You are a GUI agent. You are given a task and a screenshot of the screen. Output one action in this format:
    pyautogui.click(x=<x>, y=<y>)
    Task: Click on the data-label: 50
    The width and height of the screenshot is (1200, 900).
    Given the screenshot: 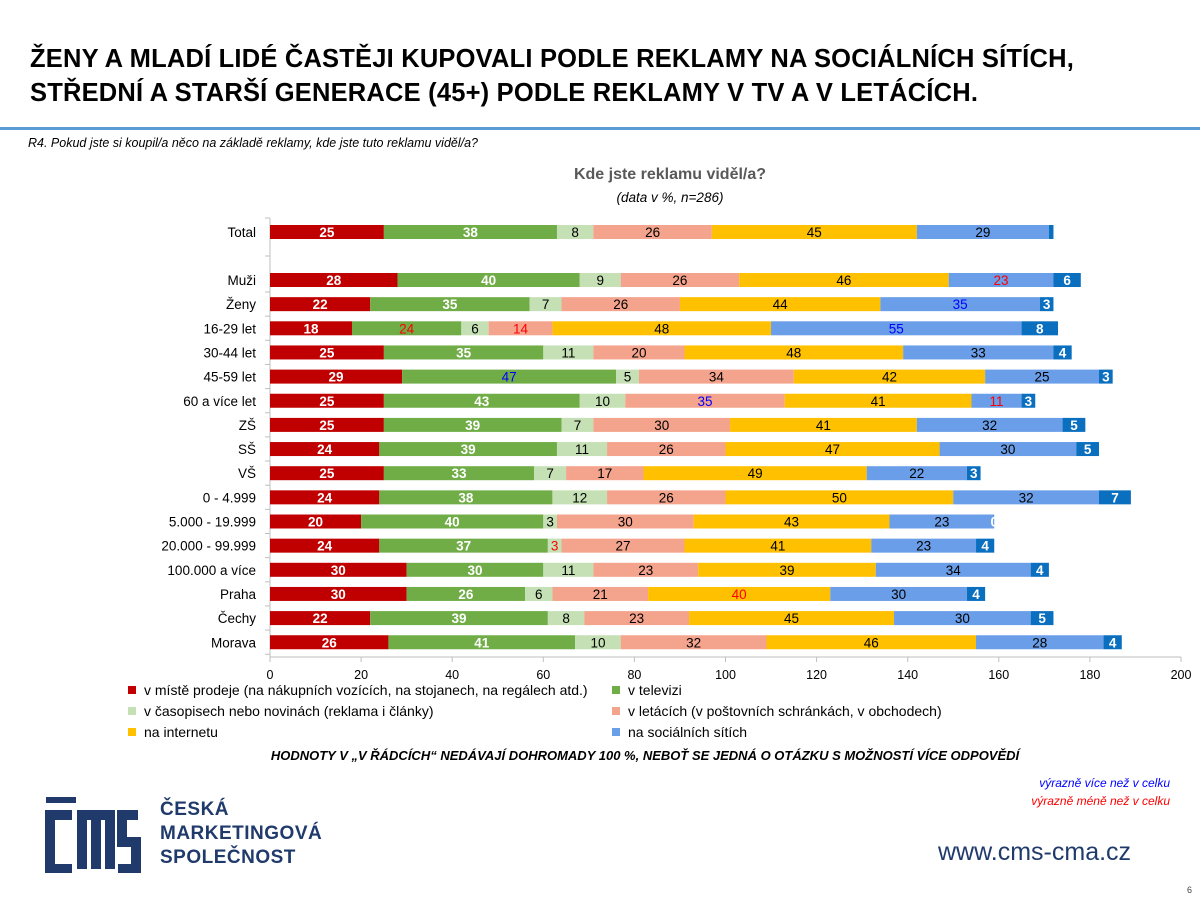 What is the action you would take?
    pyautogui.click(x=839, y=497)
    